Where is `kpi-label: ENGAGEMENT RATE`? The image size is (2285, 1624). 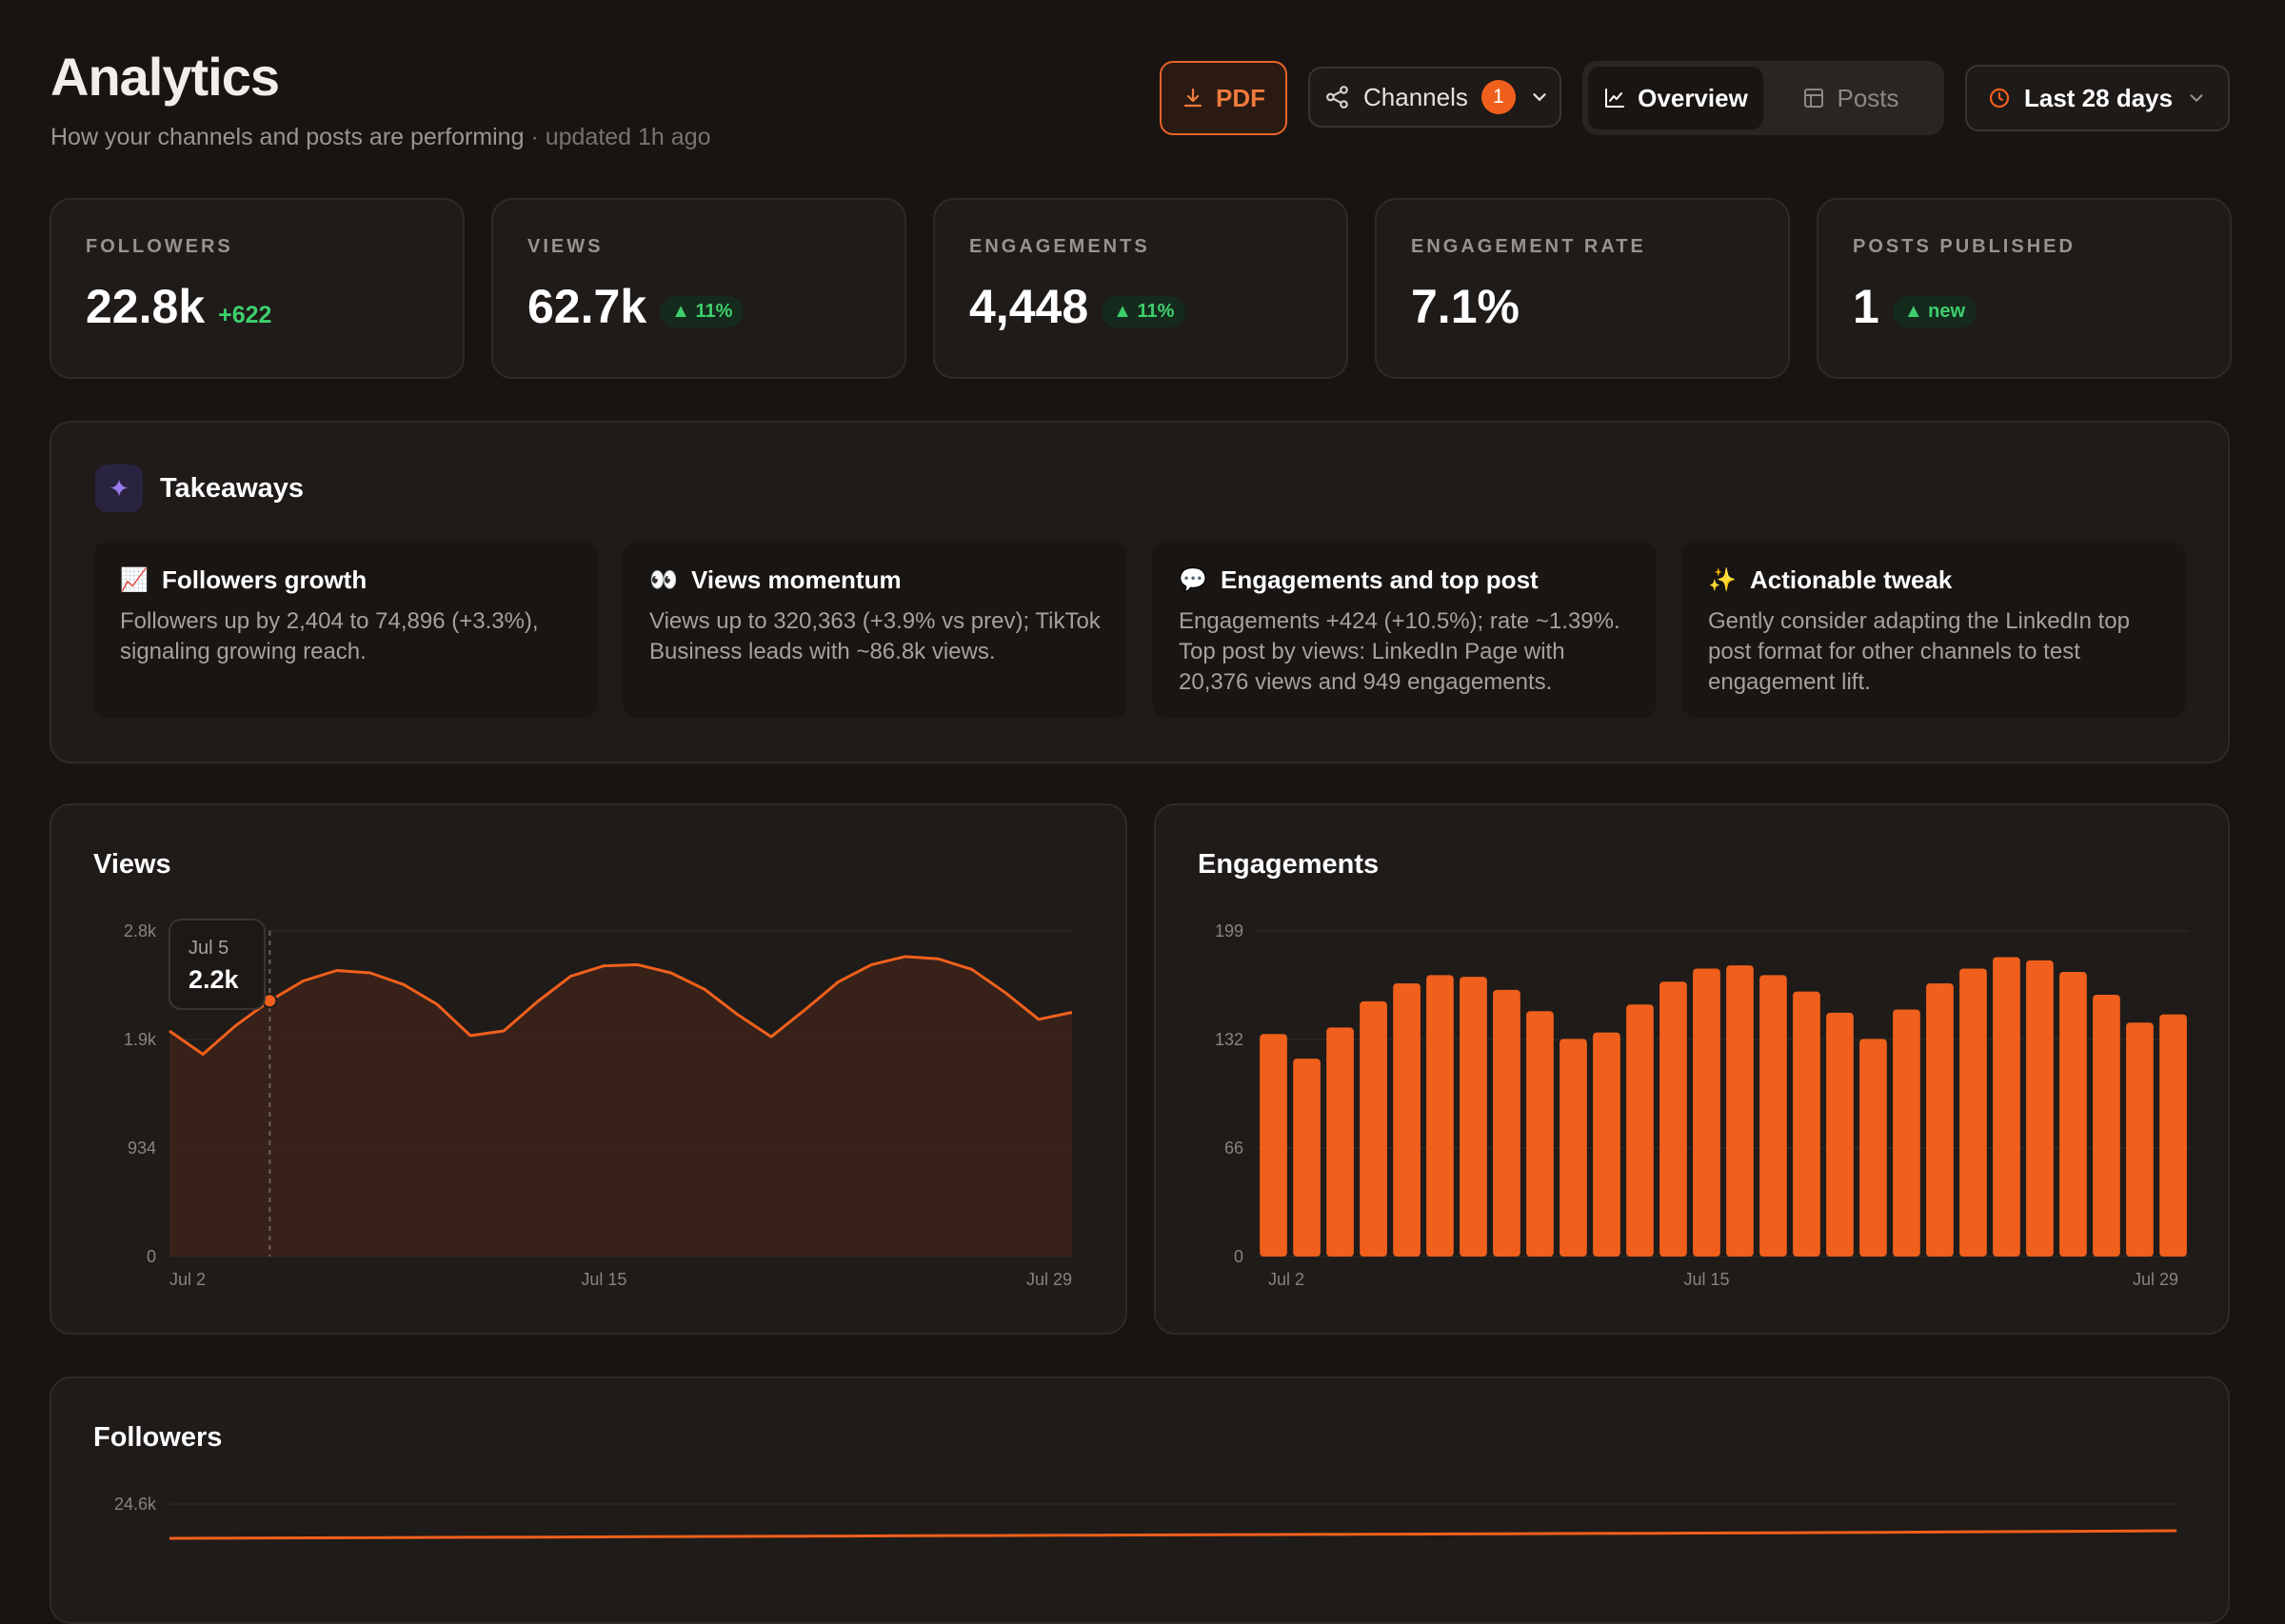 kpi-label: ENGAGEMENT RATE is located at coordinates (1528, 246).